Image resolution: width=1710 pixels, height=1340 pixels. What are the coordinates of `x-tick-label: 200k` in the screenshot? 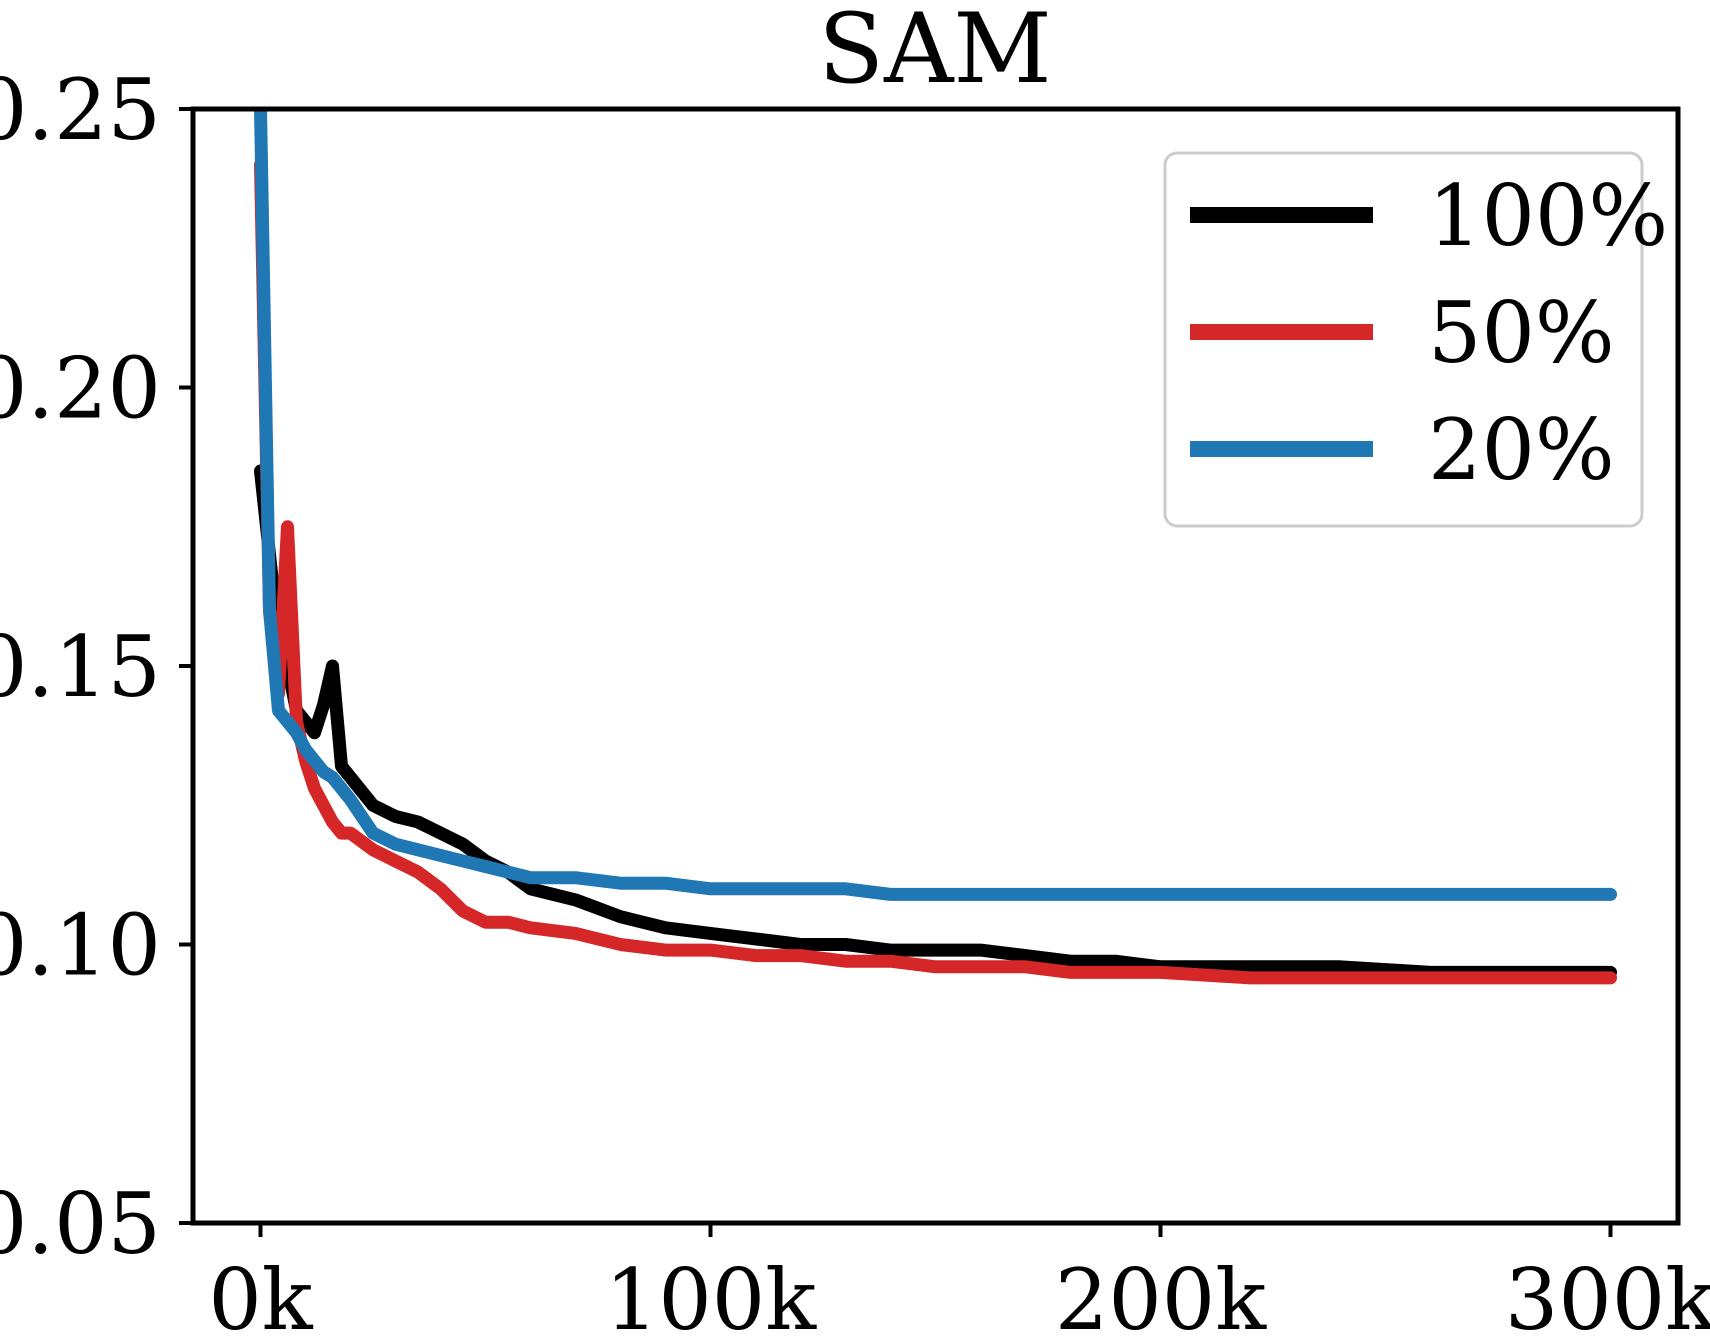 It's located at (1161, 1295).